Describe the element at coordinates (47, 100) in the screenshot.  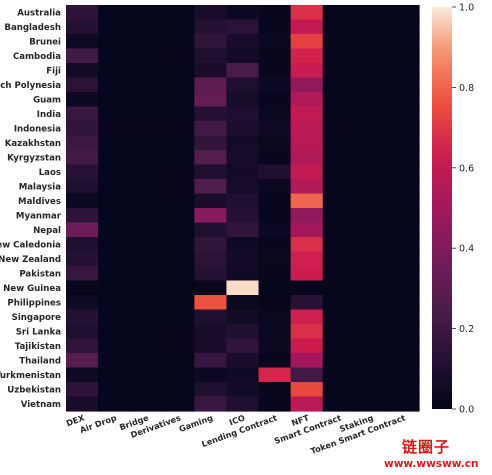
I see `row-label: Guam` at that location.